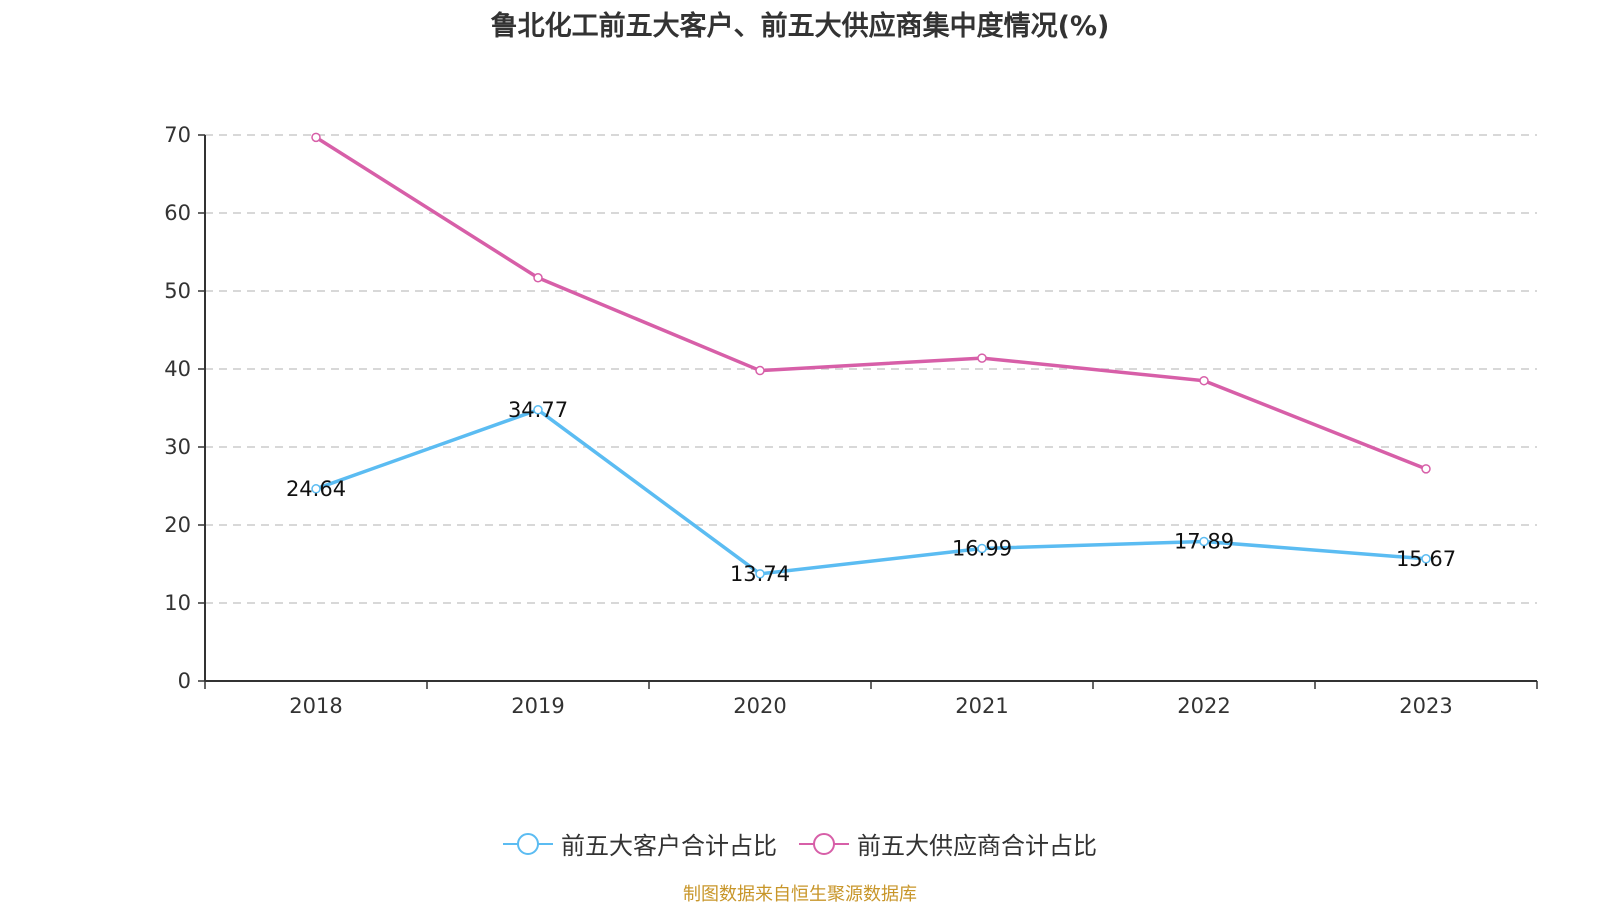  I want to click on chart-title: 鲁北化工前五大客户、前五大供应商集中度情况(%), so click(800, 26).